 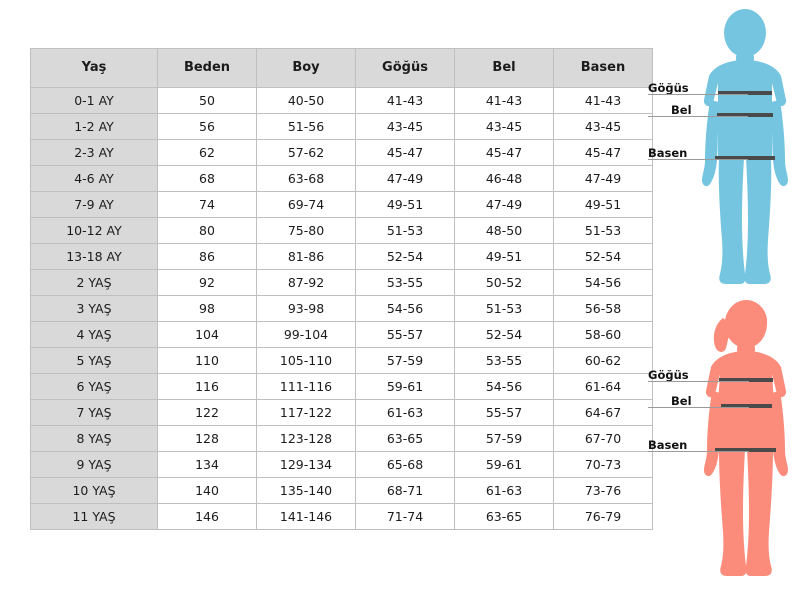 What do you see at coordinates (341, 178) in the screenshot?
I see `table-row: 4-6 AY 68 63-68 47-49 46-48 47-49` at bounding box center [341, 178].